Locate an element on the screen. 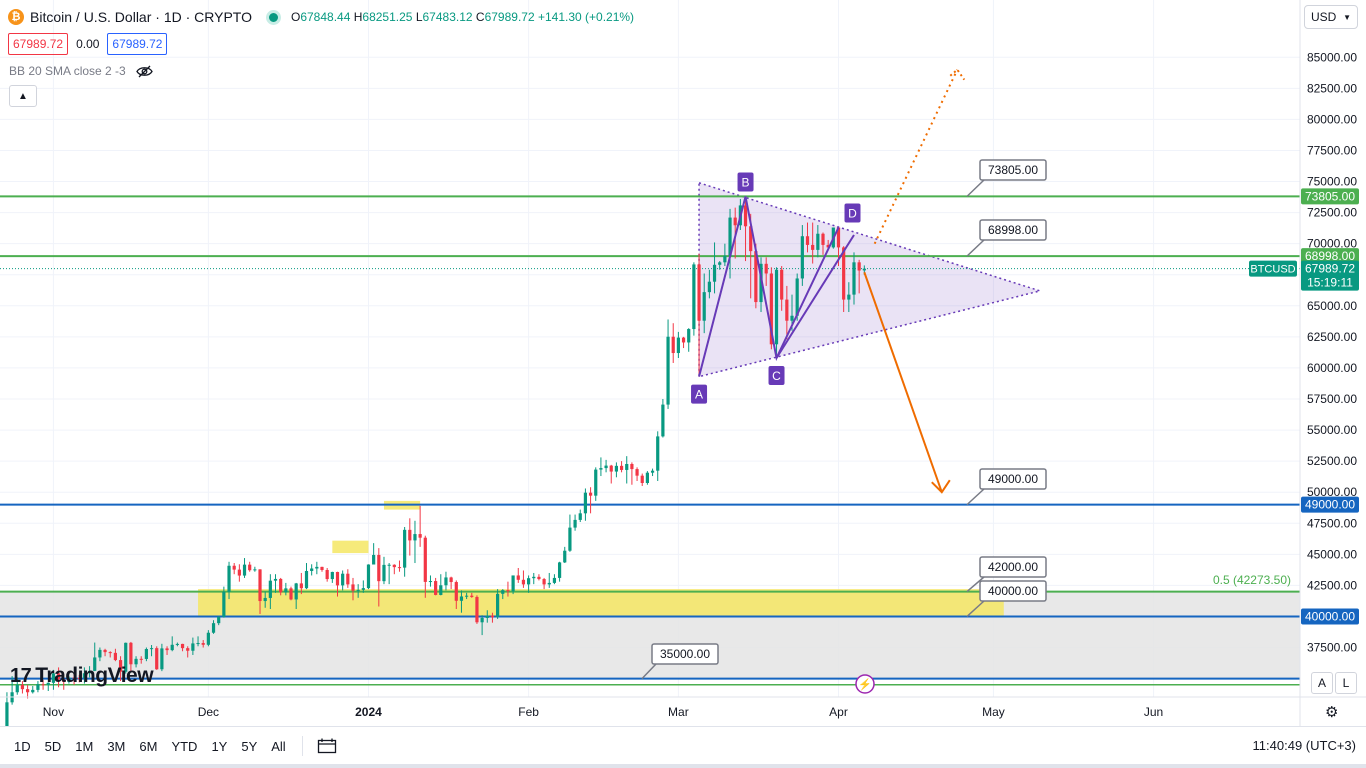 The height and width of the screenshot is (768, 1366). eye-off-icon is located at coordinates (144, 71).